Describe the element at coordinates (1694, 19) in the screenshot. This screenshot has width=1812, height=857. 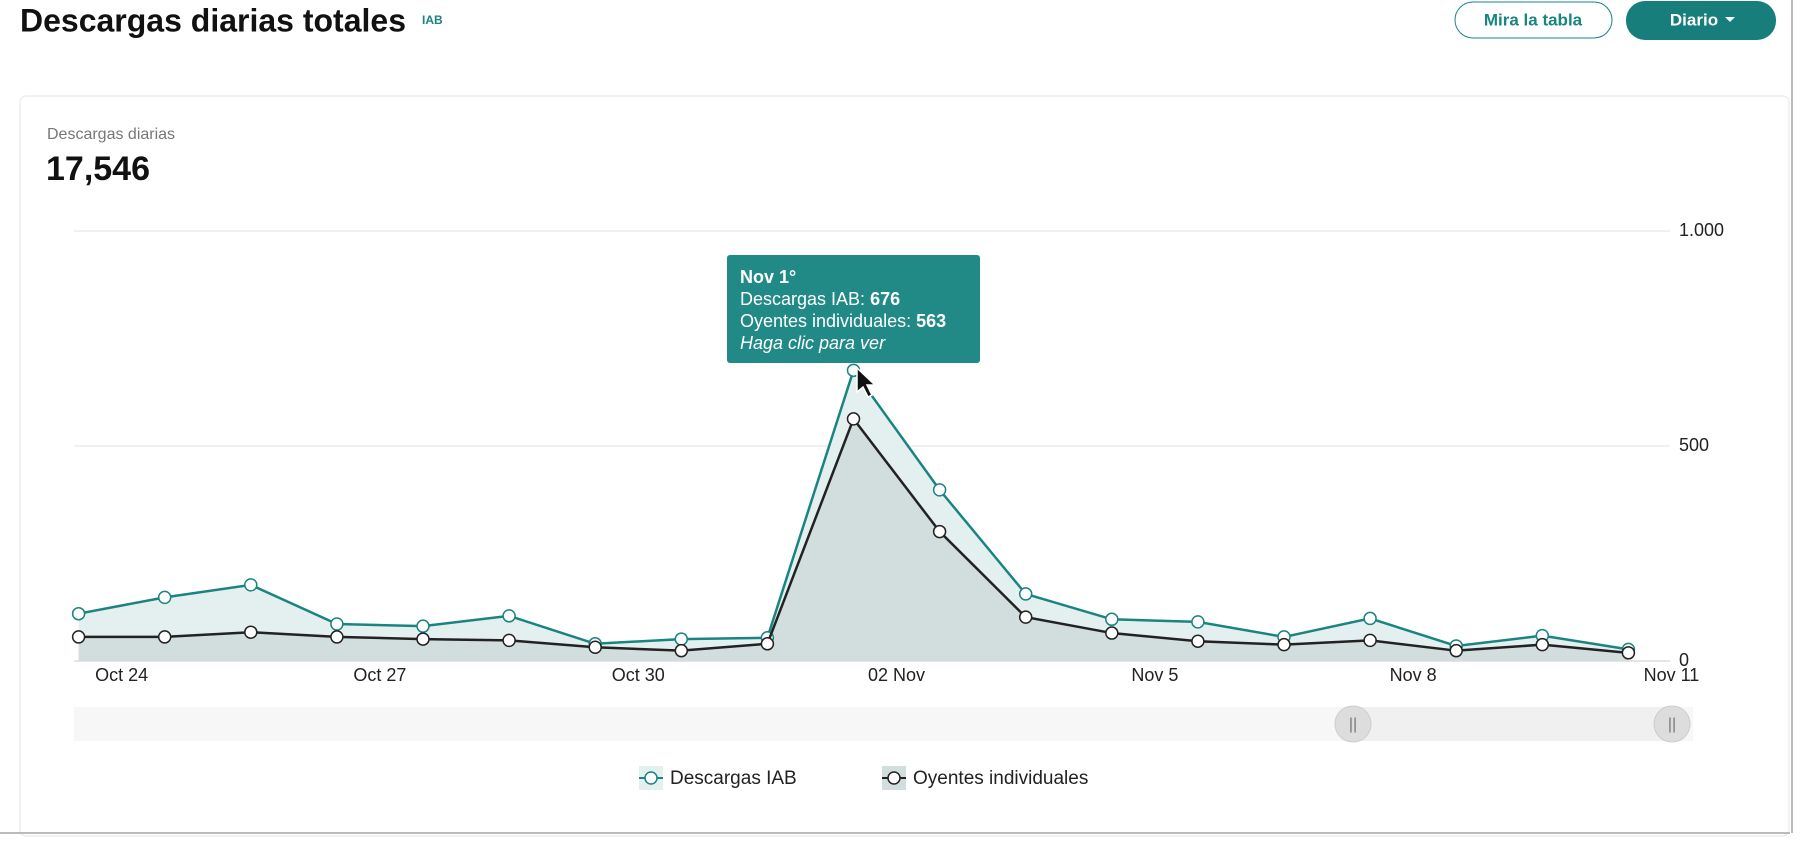
I see `period-button-label: Diario` at that location.